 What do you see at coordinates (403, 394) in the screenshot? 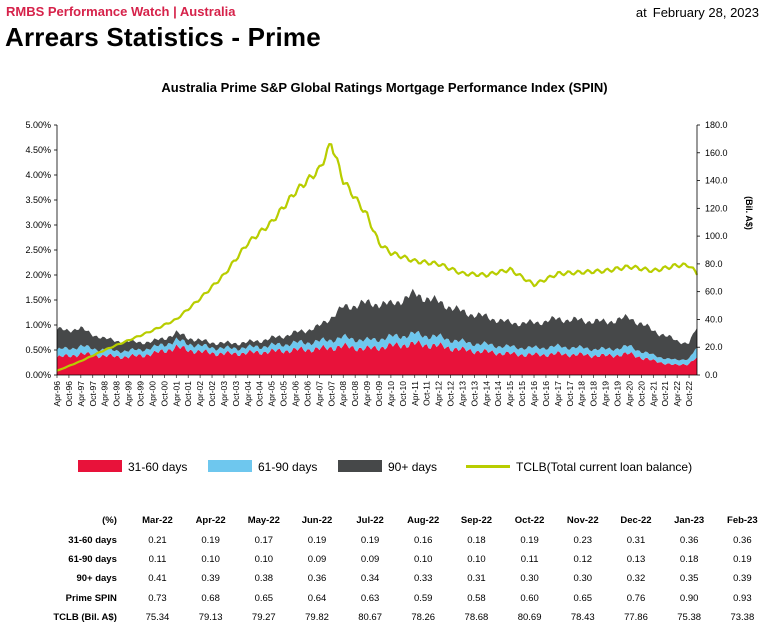
I see `x-tick-label: Oct-10` at bounding box center [403, 394].